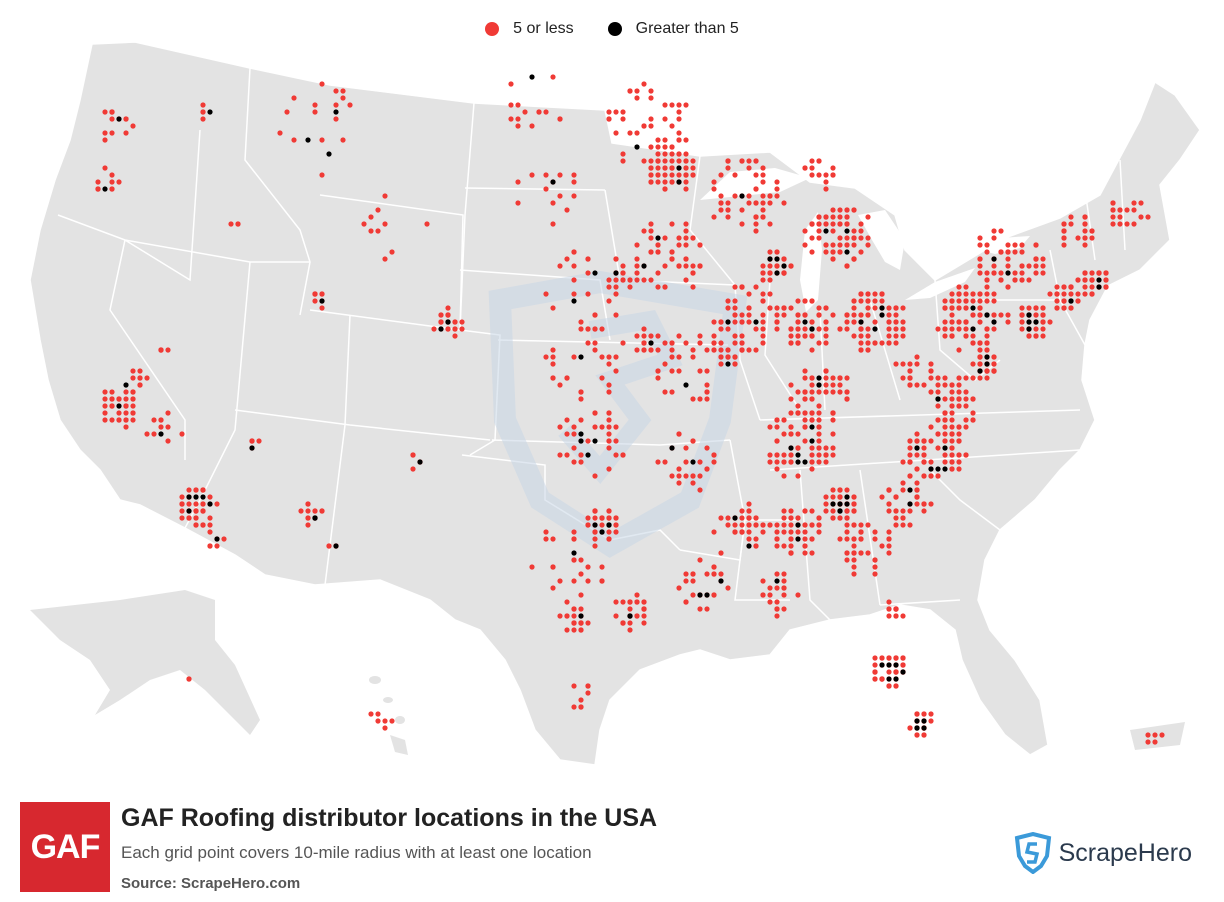 This screenshot has width=1224, height=902. What do you see at coordinates (210, 883) in the screenshot?
I see `source-note: Source: ScrapeHero.com` at bounding box center [210, 883].